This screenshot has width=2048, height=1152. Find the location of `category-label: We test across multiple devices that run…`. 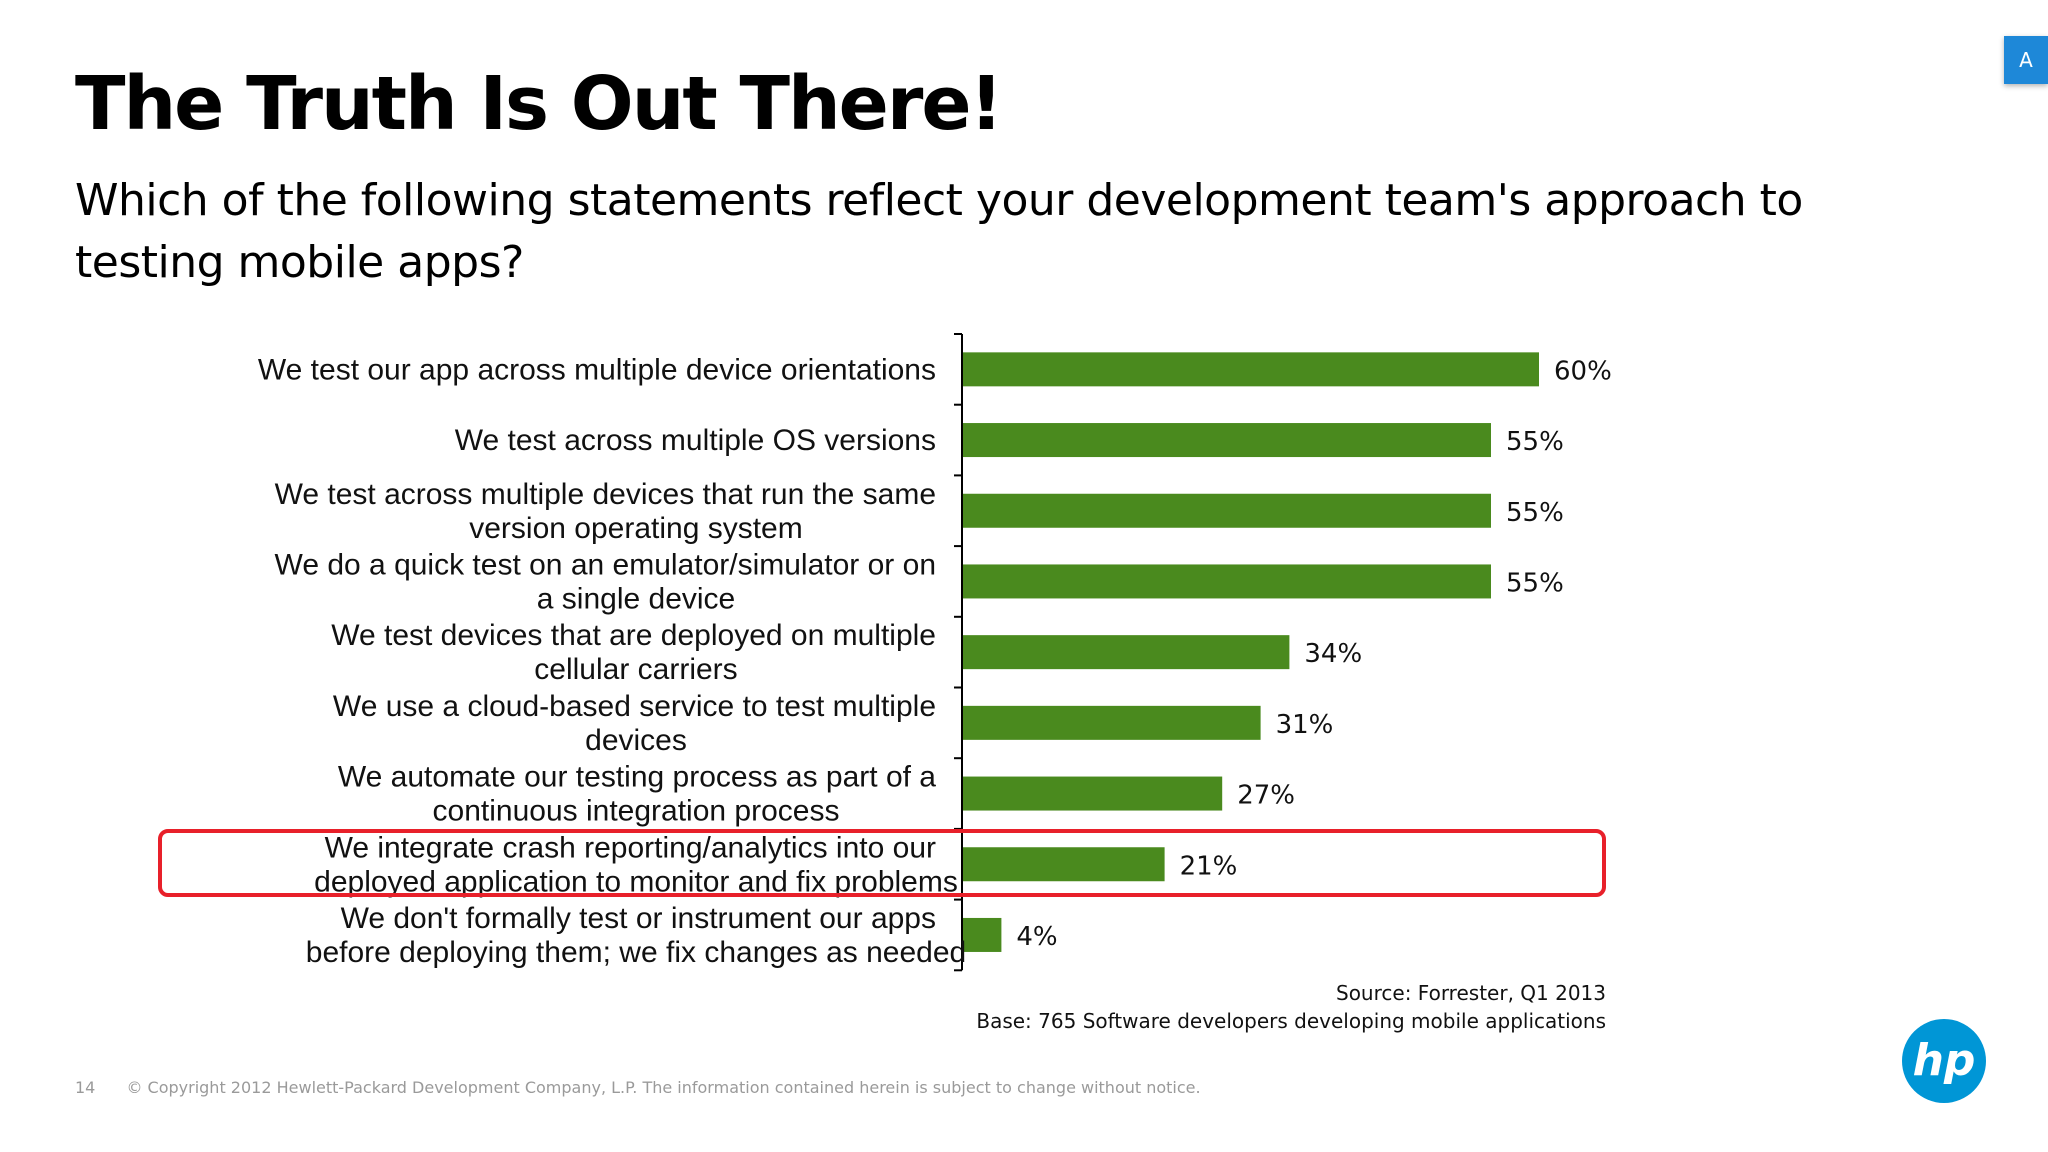

category-label: We test across multiple devices that run… is located at coordinates (605, 511).